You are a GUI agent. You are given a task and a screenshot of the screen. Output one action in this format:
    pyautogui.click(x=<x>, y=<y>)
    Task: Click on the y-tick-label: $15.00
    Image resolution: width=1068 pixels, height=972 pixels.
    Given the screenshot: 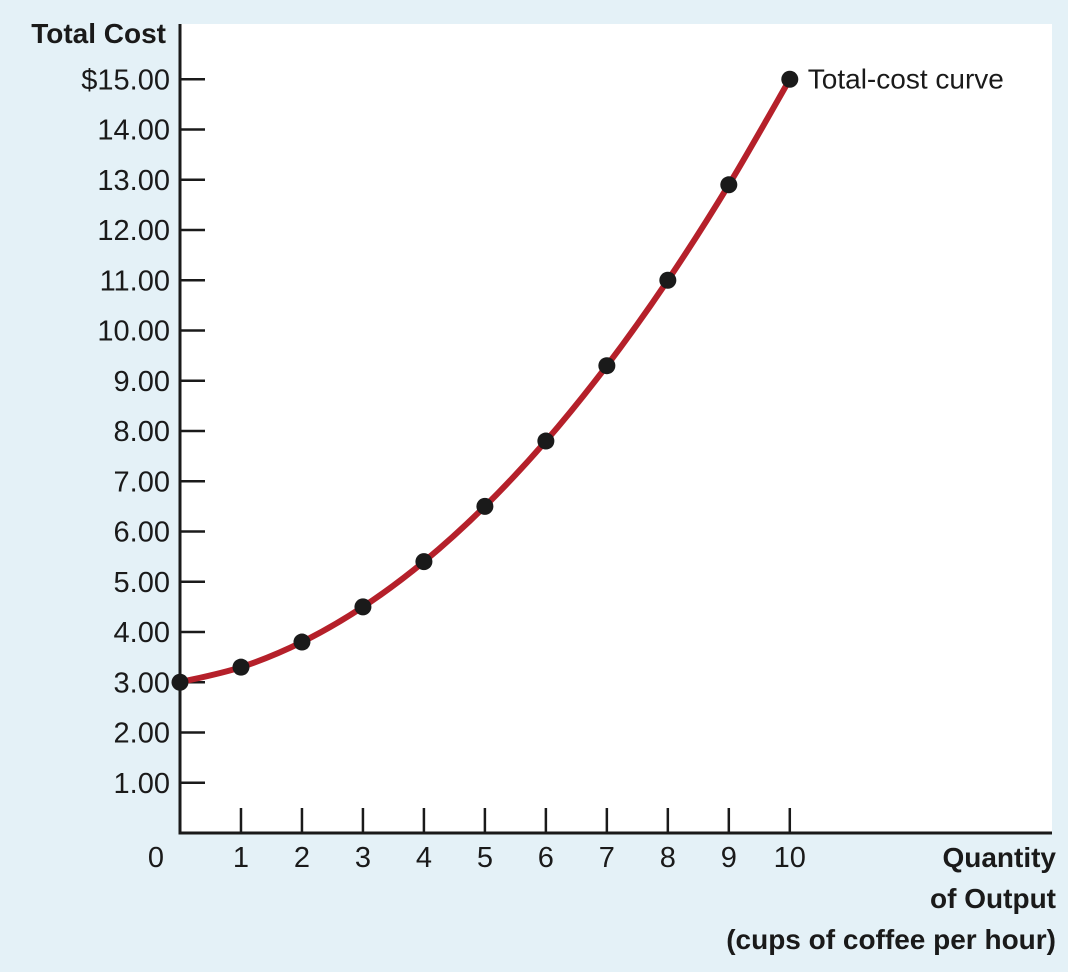 What is the action you would take?
    pyautogui.click(x=125, y=80)
    